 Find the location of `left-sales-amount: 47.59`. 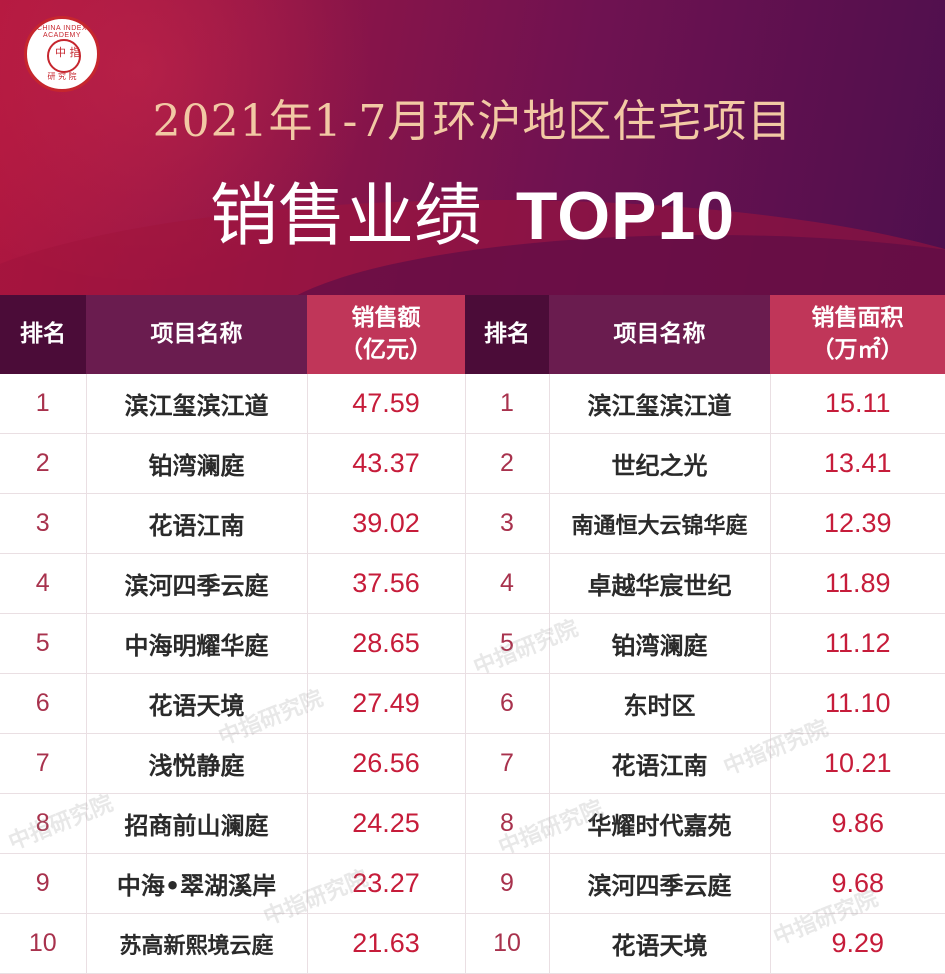

left-sales-amount: 47.59 is located at coordinates (386, 404).